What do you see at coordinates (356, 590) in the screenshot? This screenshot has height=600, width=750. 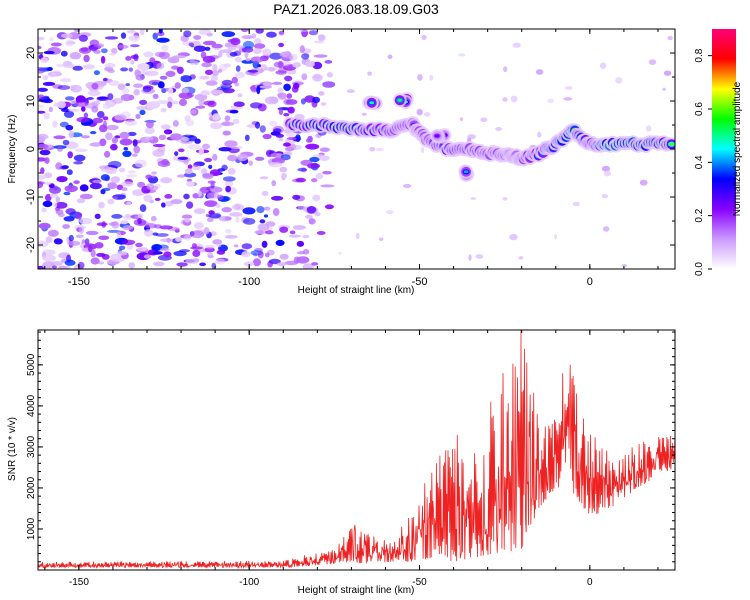 I see `snr-x-label: Height of straight line (km)` at bounding box center [356, 590].